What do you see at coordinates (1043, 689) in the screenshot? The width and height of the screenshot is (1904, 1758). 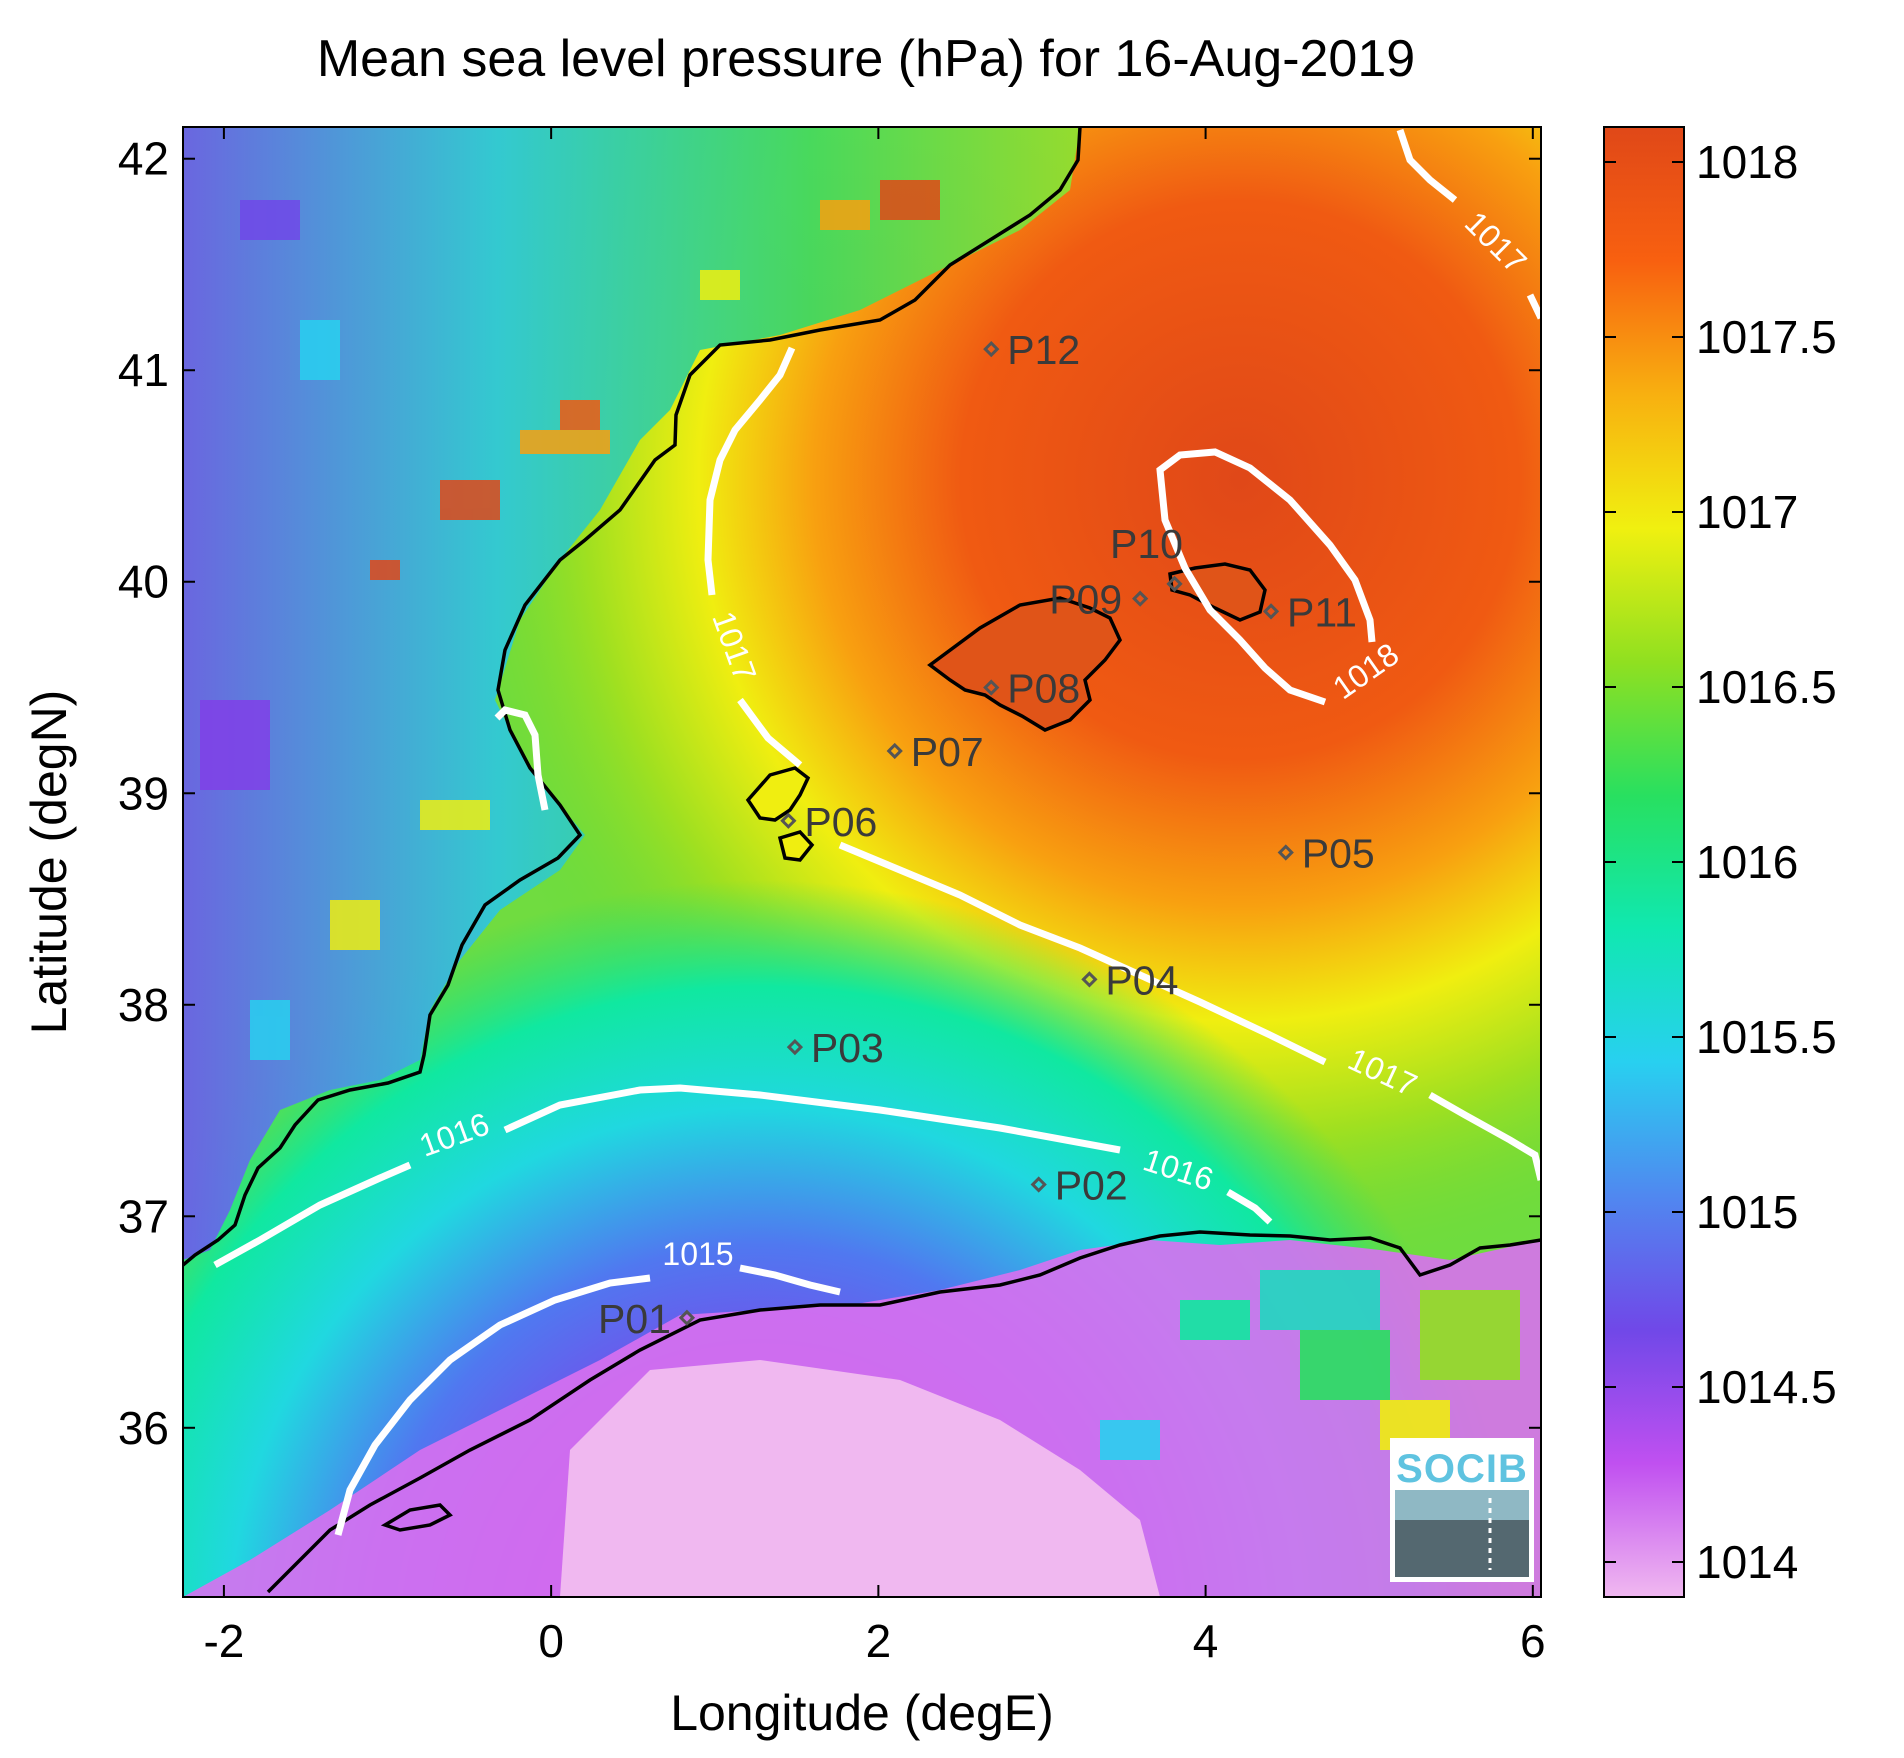 I see `station-label-p08: P08` at bounding box center [1043, 689].